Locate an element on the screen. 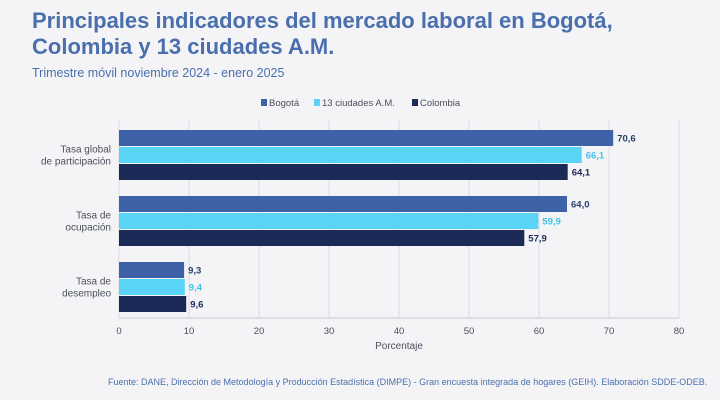  legend-label: 13 ciudades A.M. is located at coordinates (358, 103).